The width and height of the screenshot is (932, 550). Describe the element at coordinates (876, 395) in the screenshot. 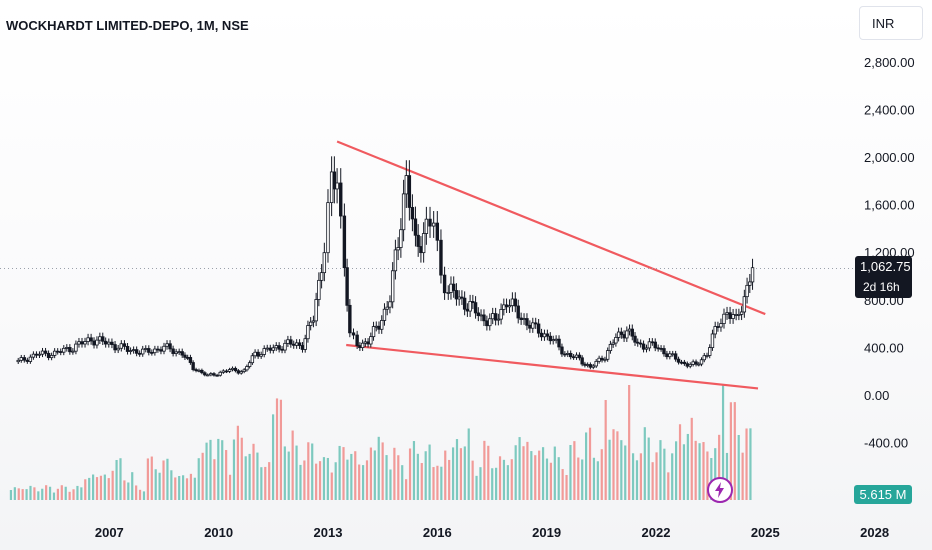

I see `y-tick-label: 0.00` at that location.